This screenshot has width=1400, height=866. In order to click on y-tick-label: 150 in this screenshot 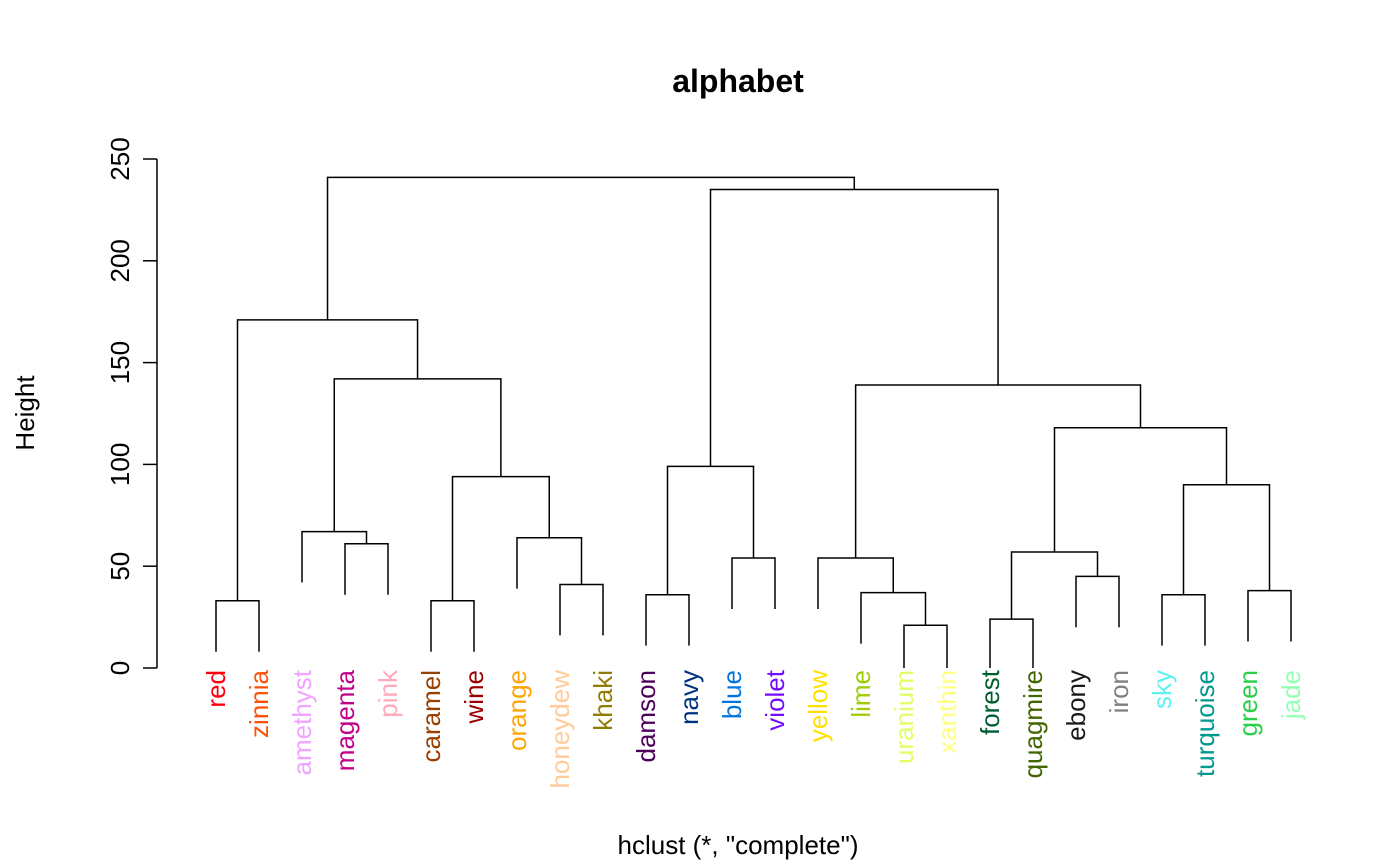, I will do `click(120, 362)`.